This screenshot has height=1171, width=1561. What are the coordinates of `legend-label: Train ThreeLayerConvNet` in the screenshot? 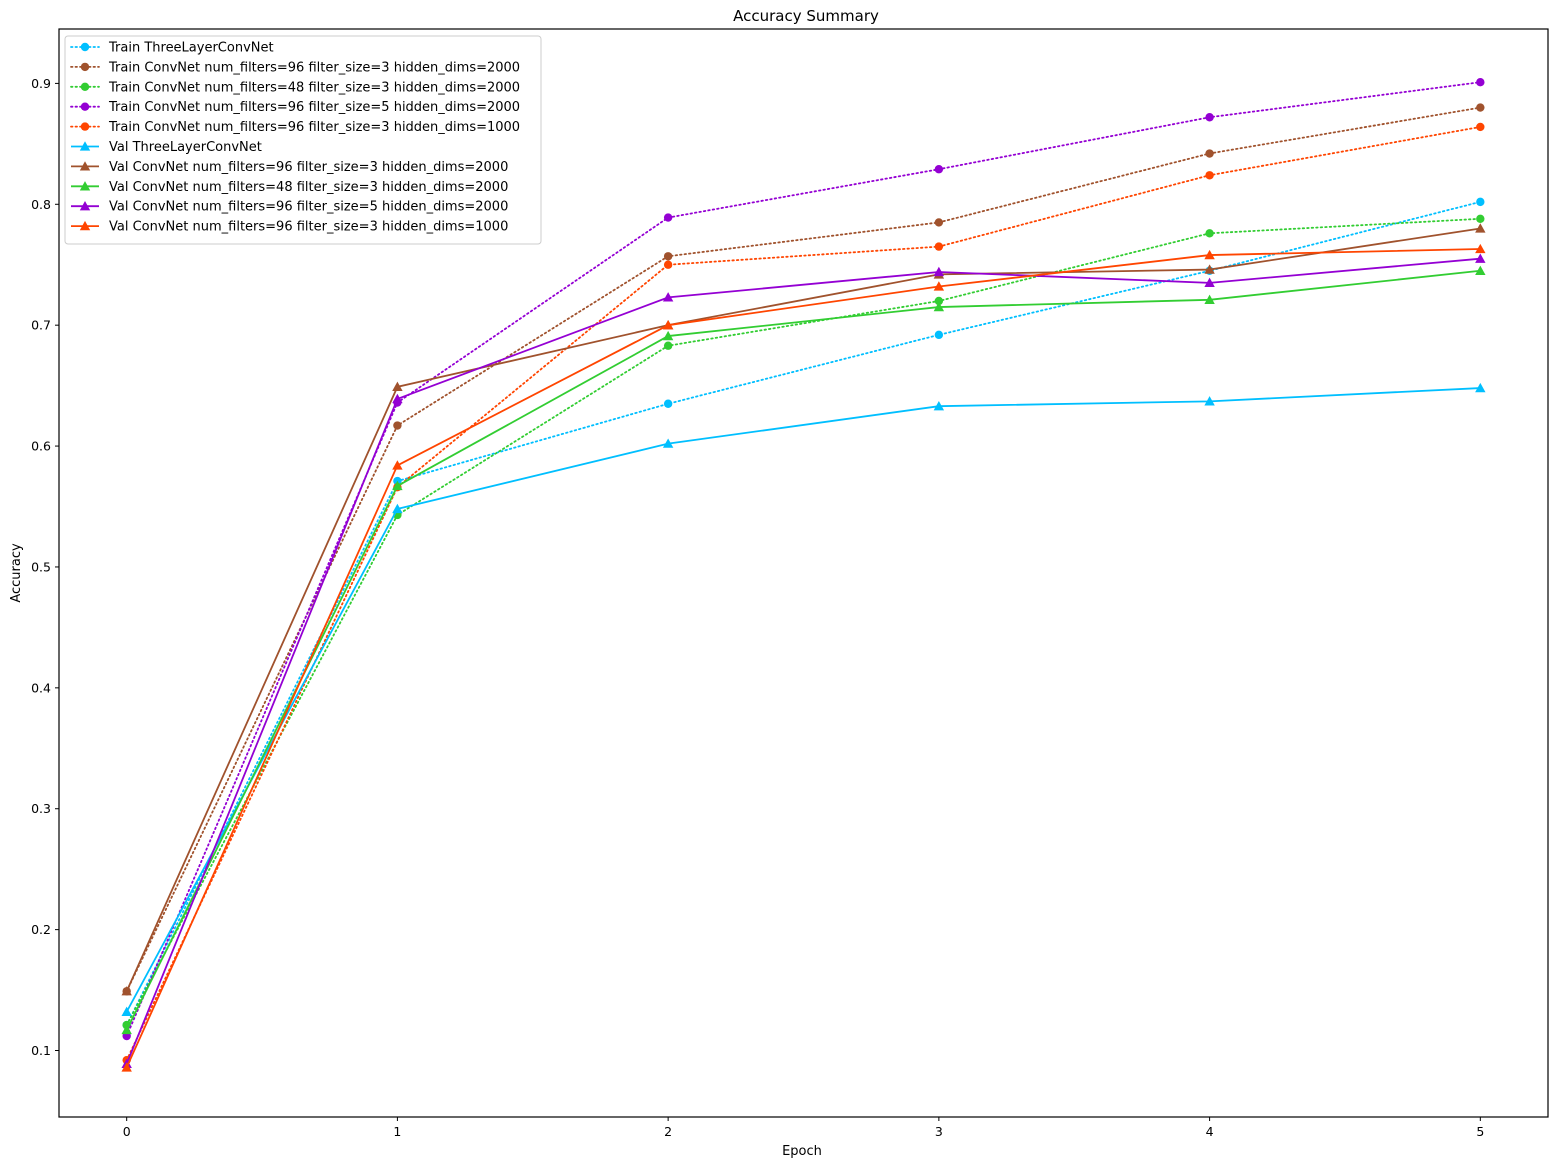 It's located at (191, 48).